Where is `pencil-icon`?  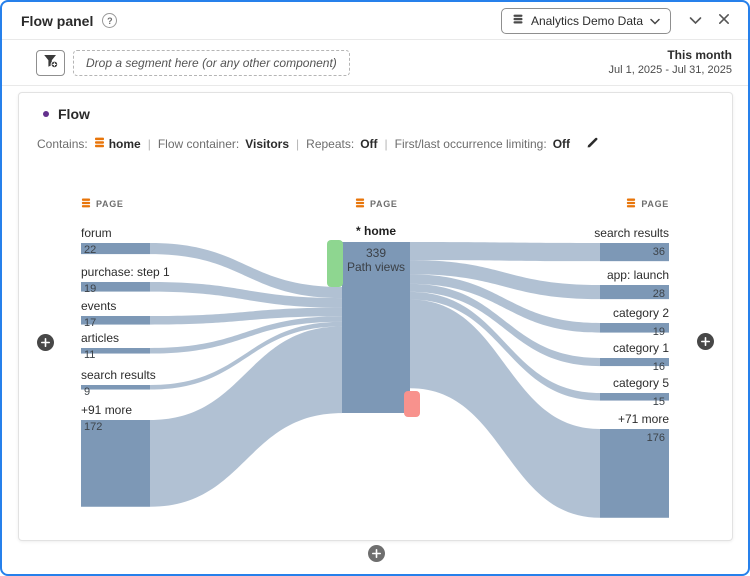 pencil-icon is located at coordinates (592, 144).